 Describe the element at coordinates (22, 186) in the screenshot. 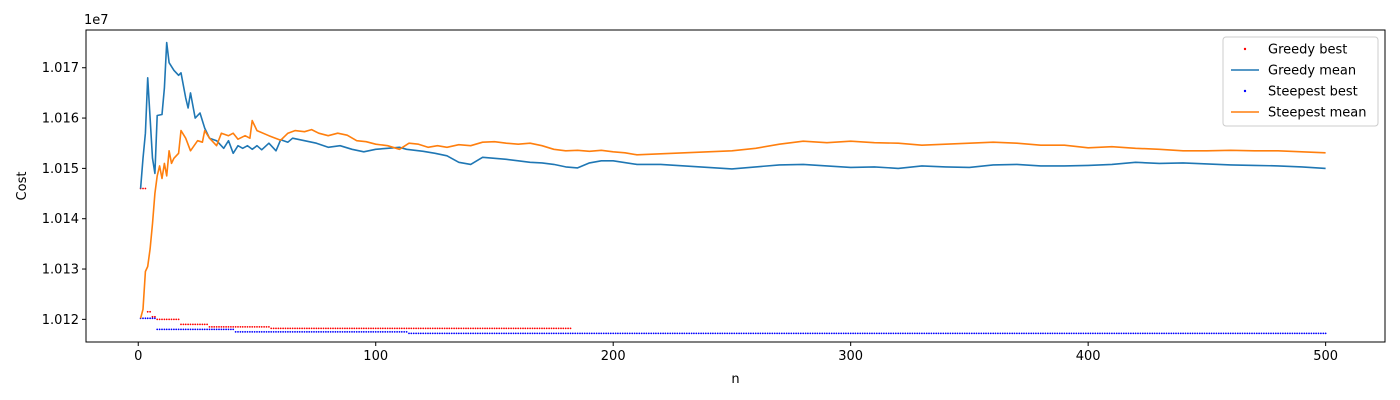

I see `y-axis-label: Cost` at that location.